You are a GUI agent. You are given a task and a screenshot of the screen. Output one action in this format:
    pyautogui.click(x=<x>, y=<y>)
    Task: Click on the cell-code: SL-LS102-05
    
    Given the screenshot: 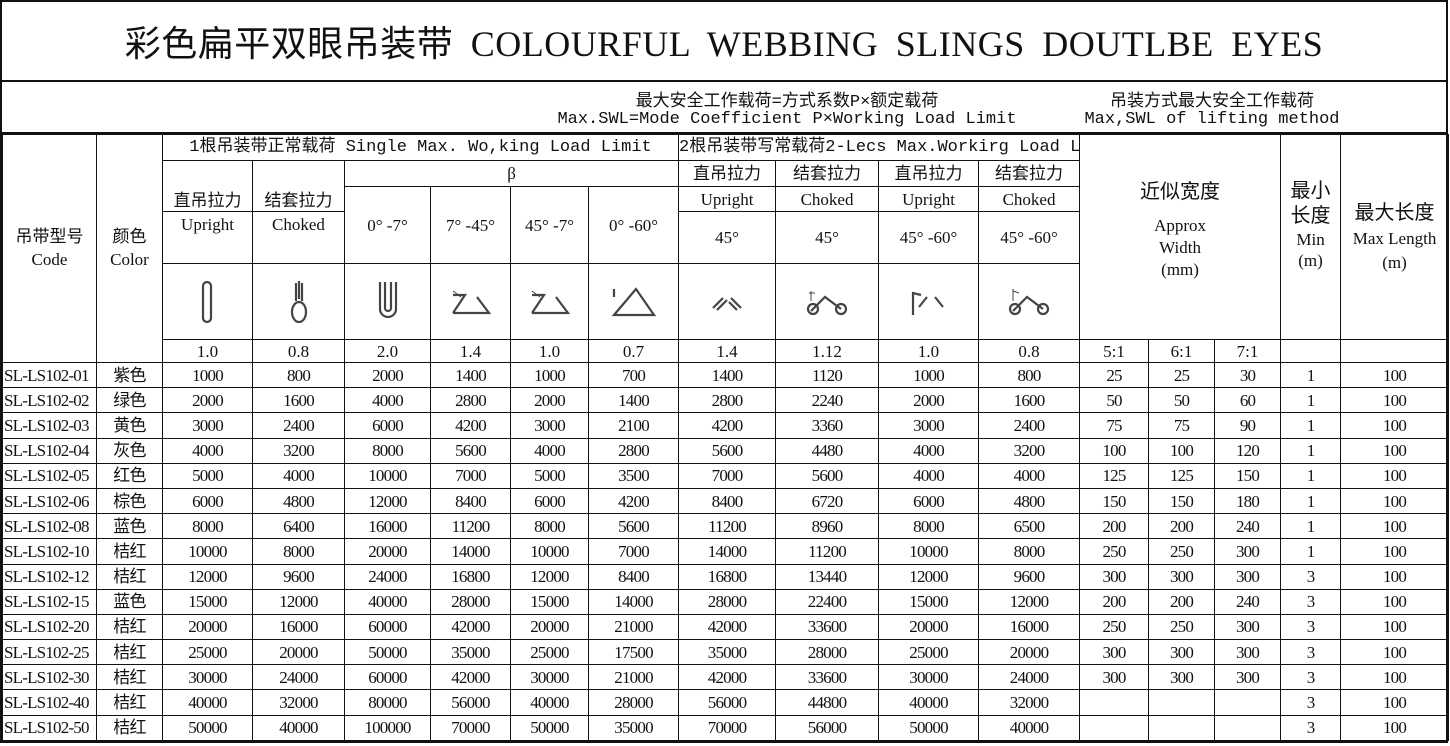 What is the action you would take?
    pyautogui.click(x=49, y=475)
    